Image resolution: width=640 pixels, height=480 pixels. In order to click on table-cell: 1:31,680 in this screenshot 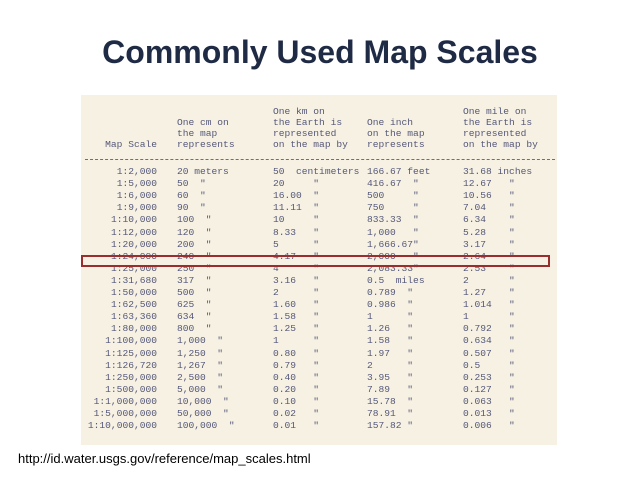, I will do `click(133, 280)`.